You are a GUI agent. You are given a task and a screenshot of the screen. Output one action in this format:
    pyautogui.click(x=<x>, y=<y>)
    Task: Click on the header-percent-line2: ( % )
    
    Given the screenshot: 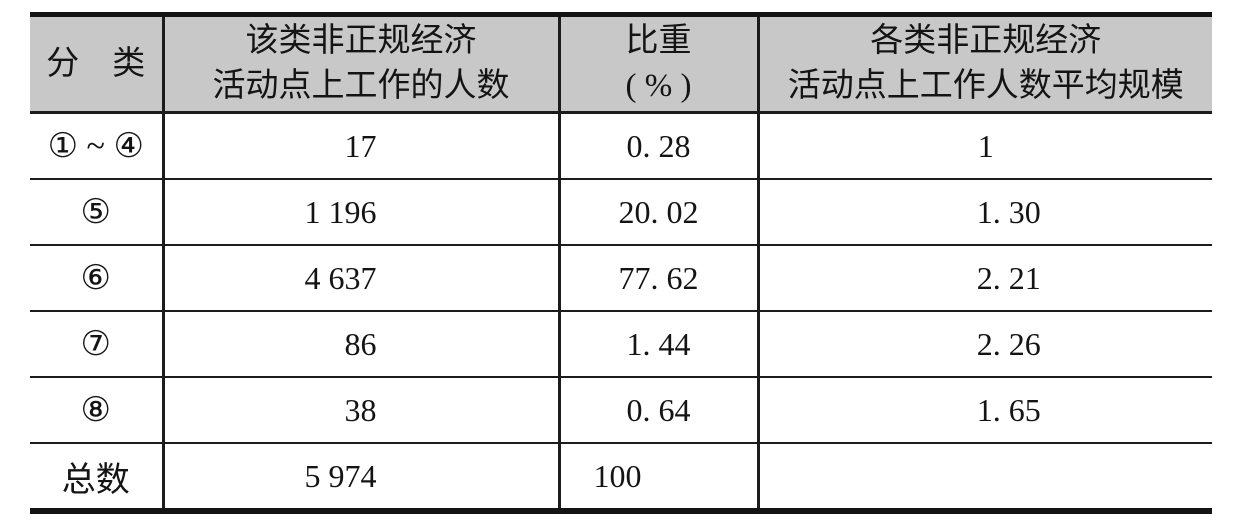 What is the action you would take?
    pyautogui.click(x=658, y=86)
    